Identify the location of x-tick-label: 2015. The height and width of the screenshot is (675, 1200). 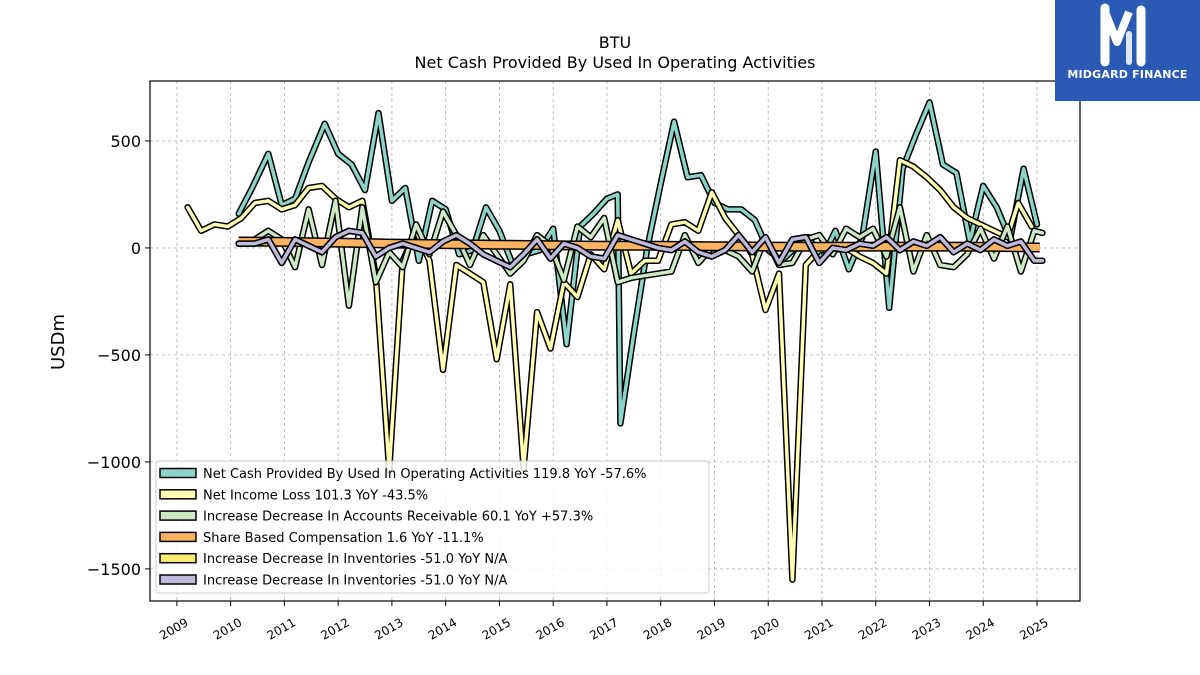
(496, 628).